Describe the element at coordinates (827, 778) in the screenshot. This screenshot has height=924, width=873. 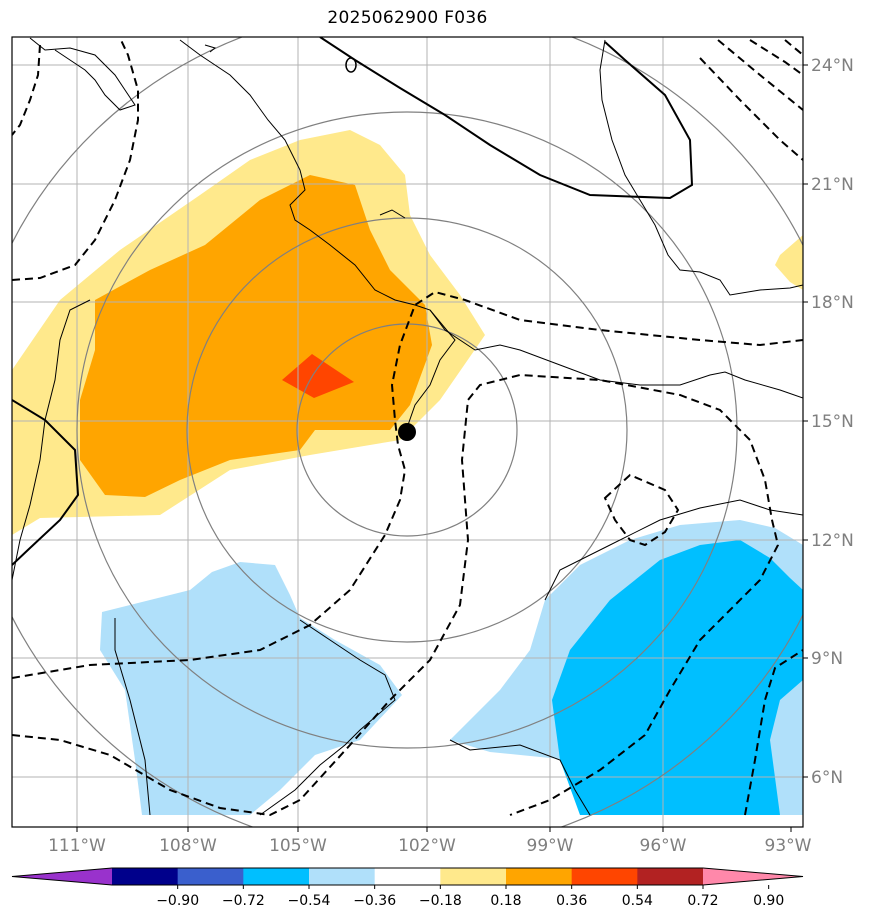
I see `lat-label: 6°N` at that location.